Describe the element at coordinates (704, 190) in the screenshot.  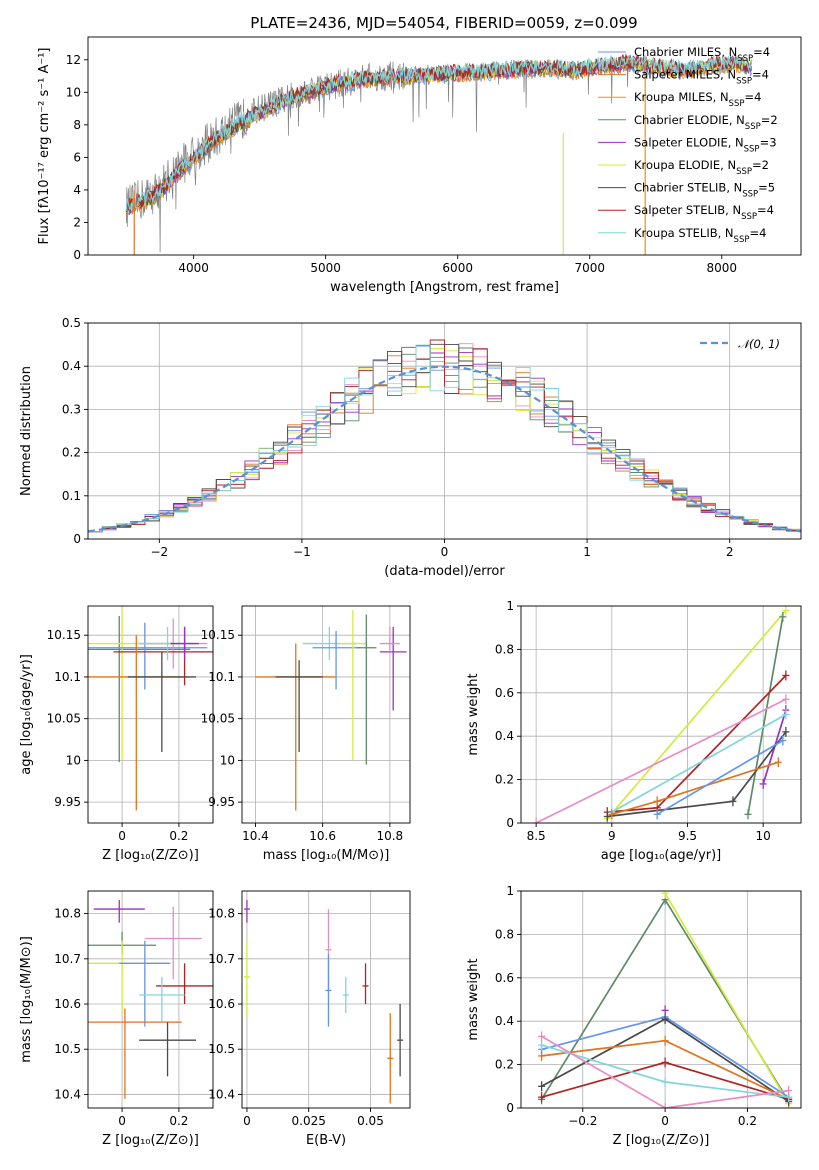
I see `legend-entry: Chabrier STELIB, NSSP=5` at that location.